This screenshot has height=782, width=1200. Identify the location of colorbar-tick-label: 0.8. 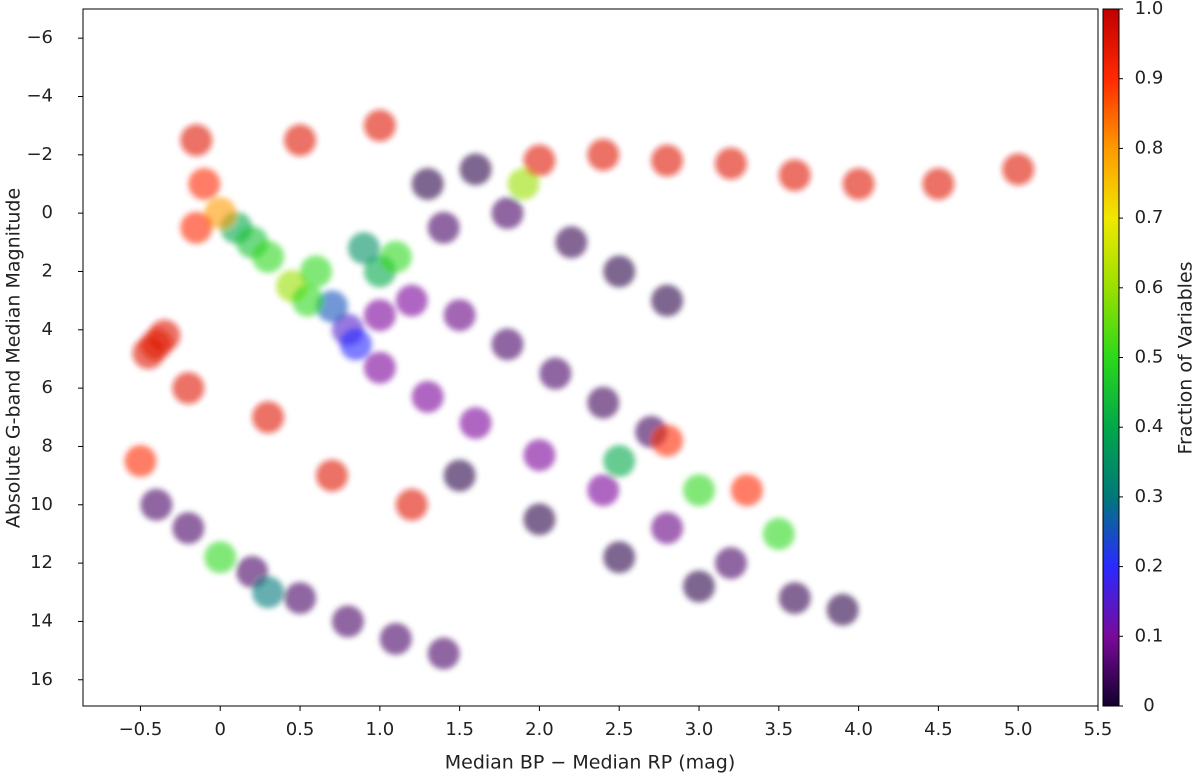
(1149, 147).